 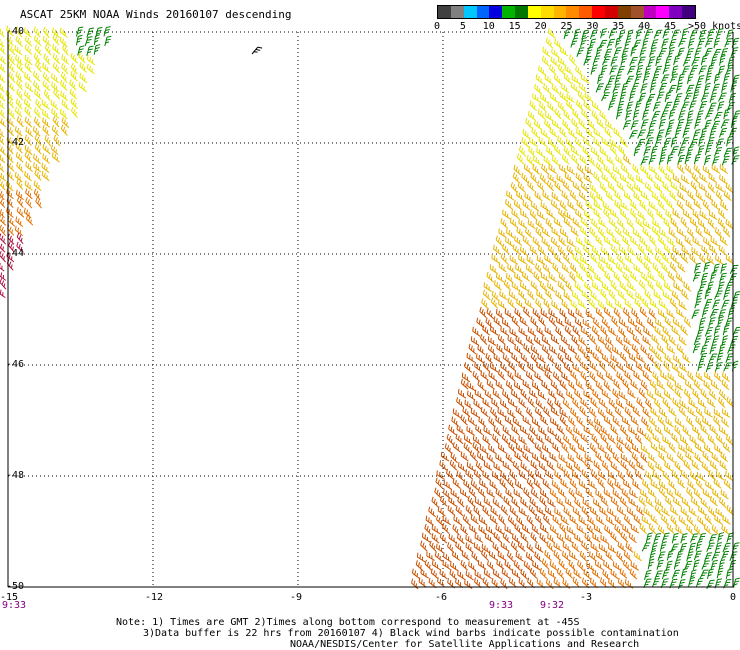 I want to click on lon-tick-label: -9, so click(x=296, y=597).